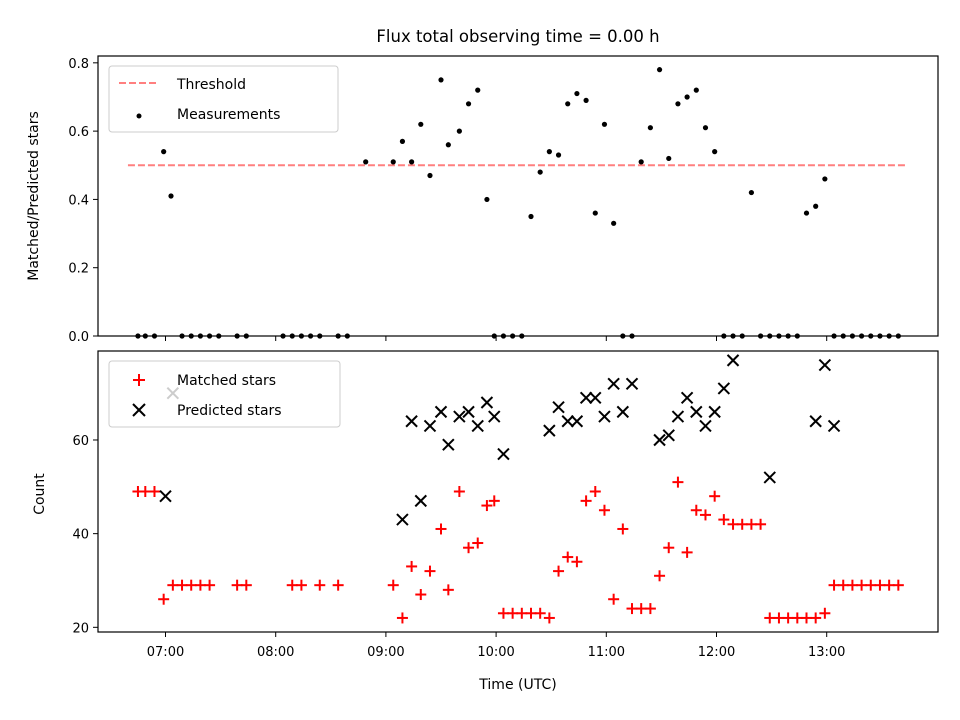 This screenshot has height=720, width=960. I want to click on x-tick-label: 11:00, so click(606, 652).